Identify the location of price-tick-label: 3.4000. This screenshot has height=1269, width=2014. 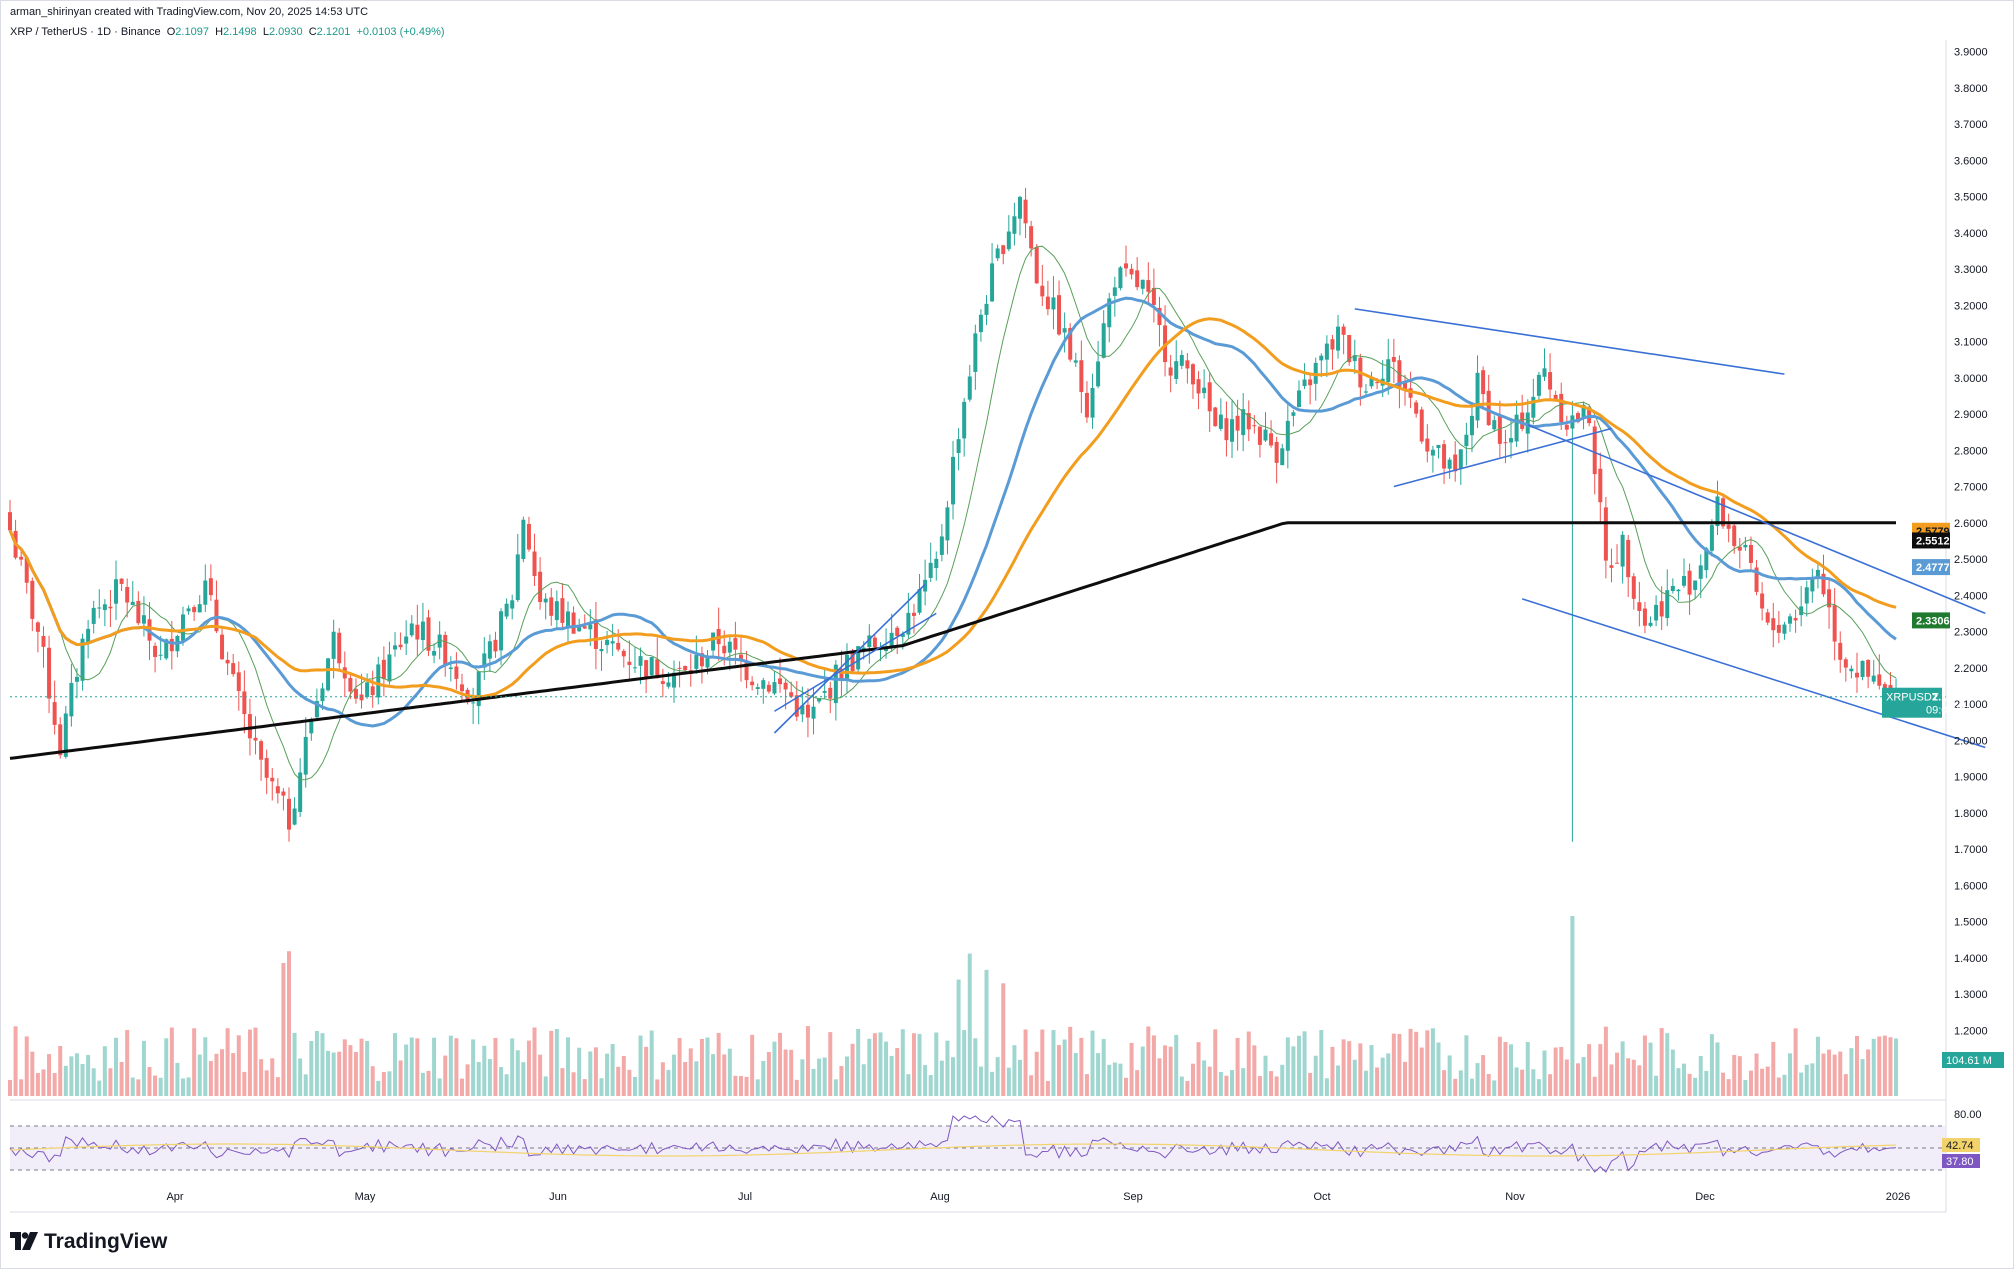
(1971, 234).